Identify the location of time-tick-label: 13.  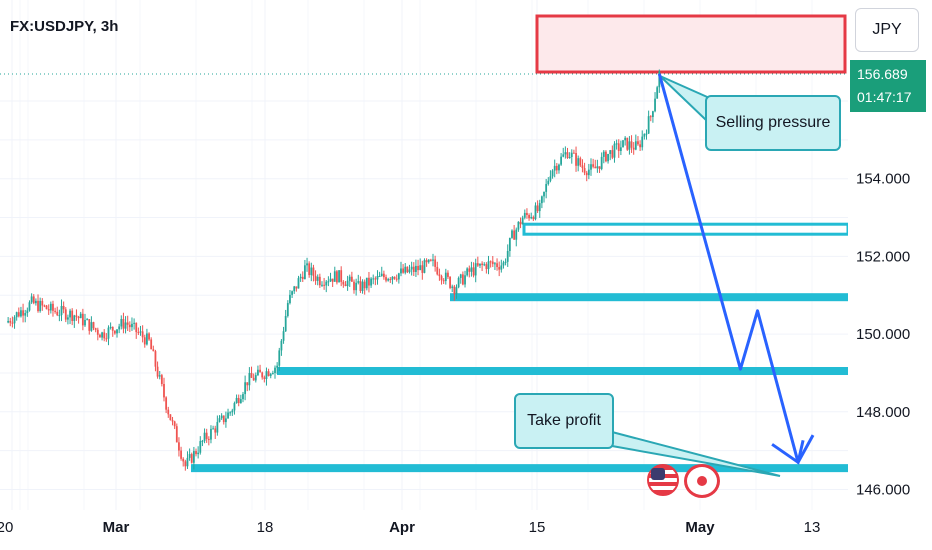
(812, 527).